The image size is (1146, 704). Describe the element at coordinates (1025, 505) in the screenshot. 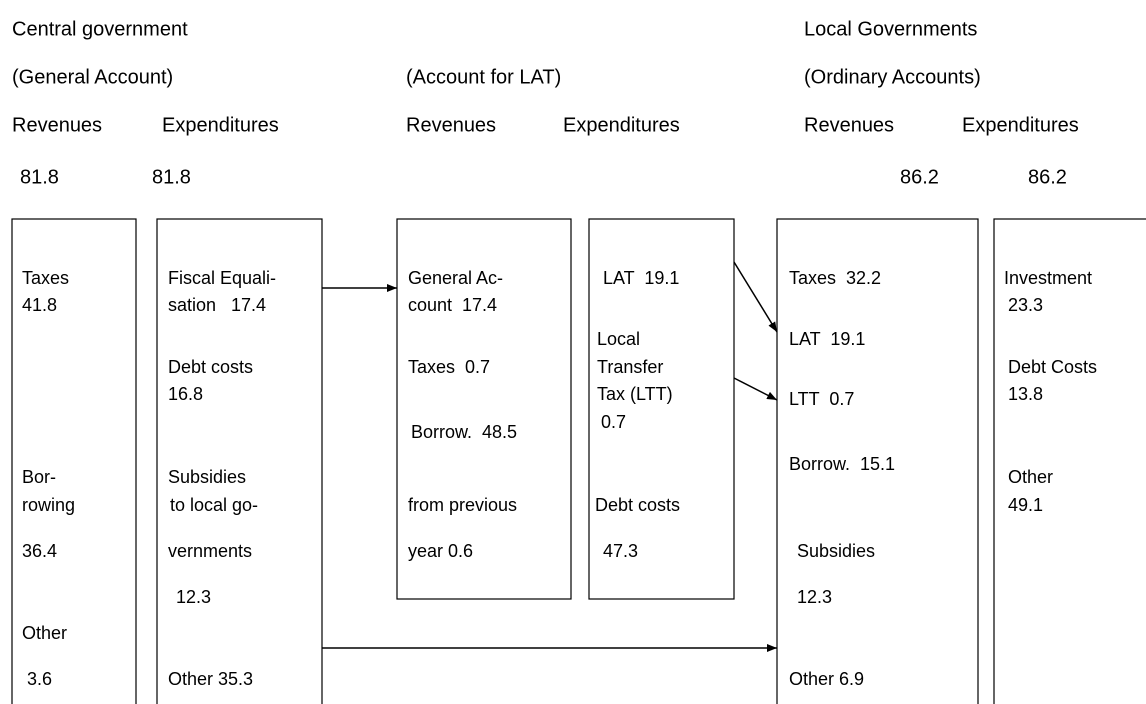

I see `box-line: 49.1` at that location.